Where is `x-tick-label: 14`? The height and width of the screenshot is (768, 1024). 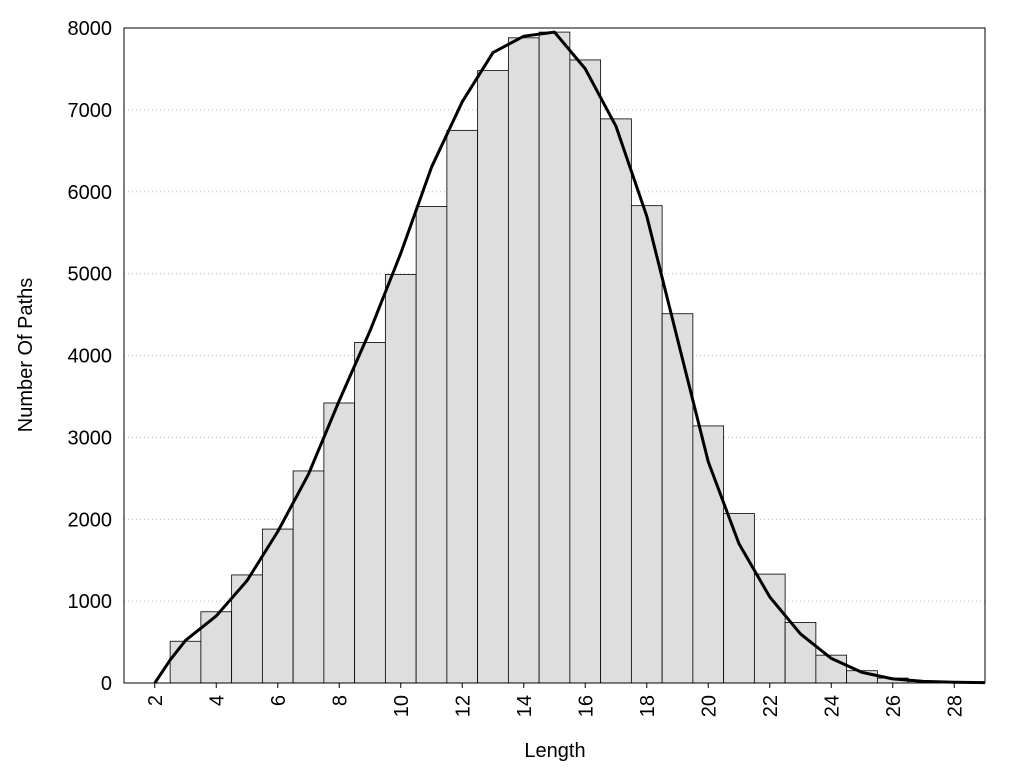
x-tick-label: 14 is located at coordinates (525, 706).